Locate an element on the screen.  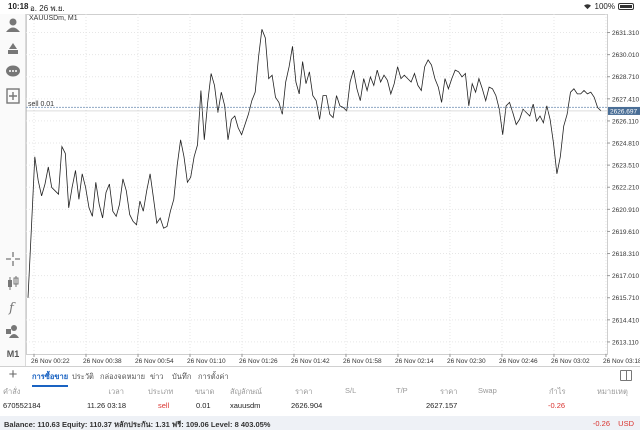
x-tick-label: 26 Nov 01:58 is located at coordinates (362, 361).